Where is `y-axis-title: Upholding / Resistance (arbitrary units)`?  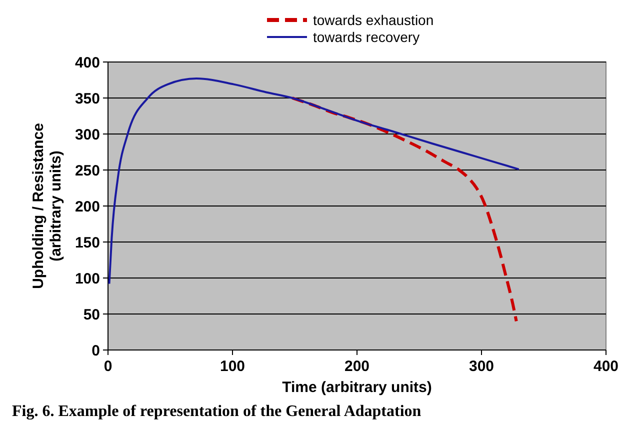 y-axis-title: Upholding / Resistance (arbitrary units) is located at coordinates (47, 206).